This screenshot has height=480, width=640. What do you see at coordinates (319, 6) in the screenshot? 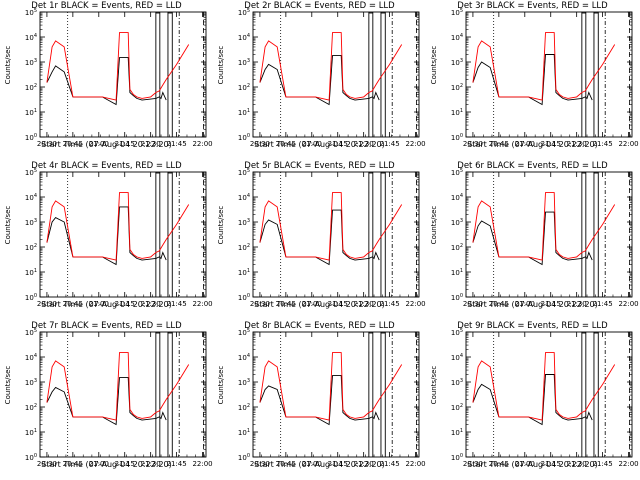
I see `chart-title: Det 2r BLACK = Events, RED = LLD` at bounding box center [319, 6].